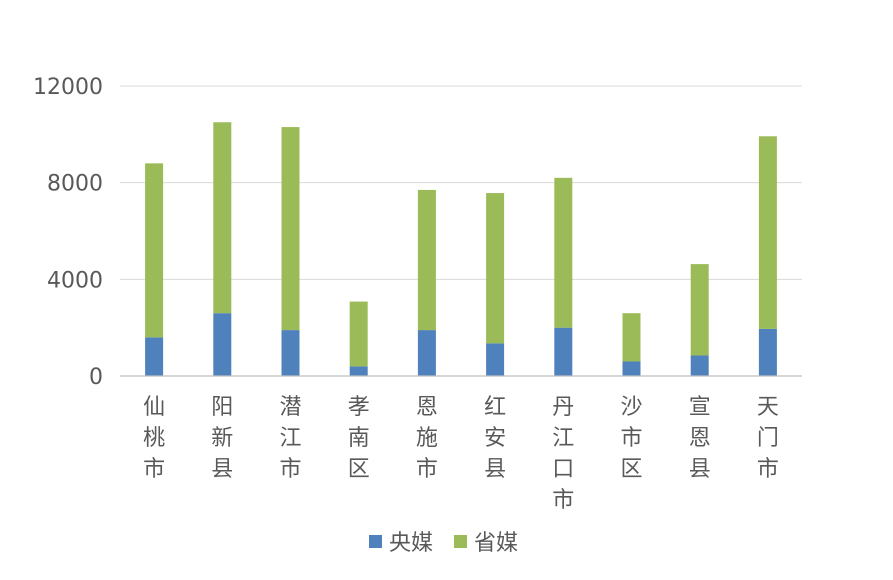 The width and height of the screenshot is (893, 580). What do you see at coordinates (68, 87) in the screenshot?
I see `y-tick-label: 12000` at bounding box center [68, 87].